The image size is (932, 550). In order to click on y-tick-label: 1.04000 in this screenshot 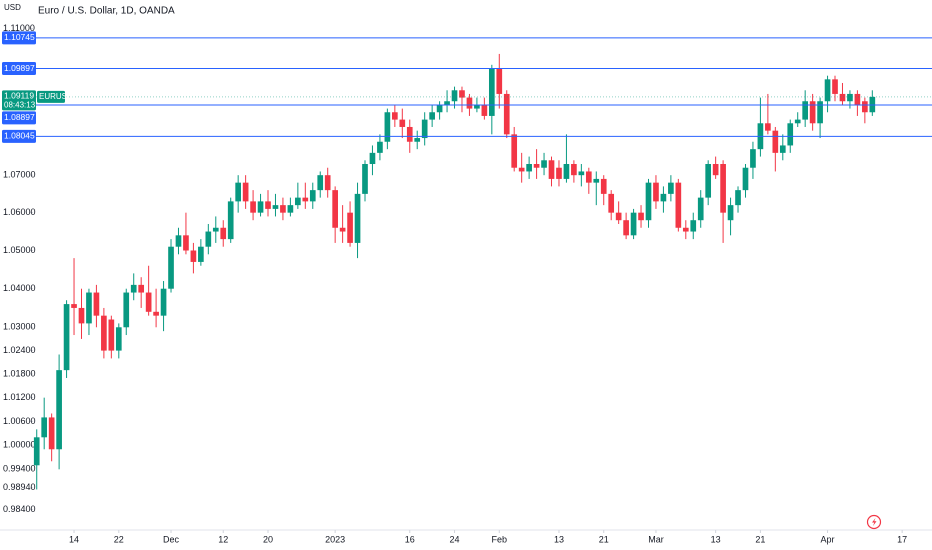, I will do `click(19, 288)`.